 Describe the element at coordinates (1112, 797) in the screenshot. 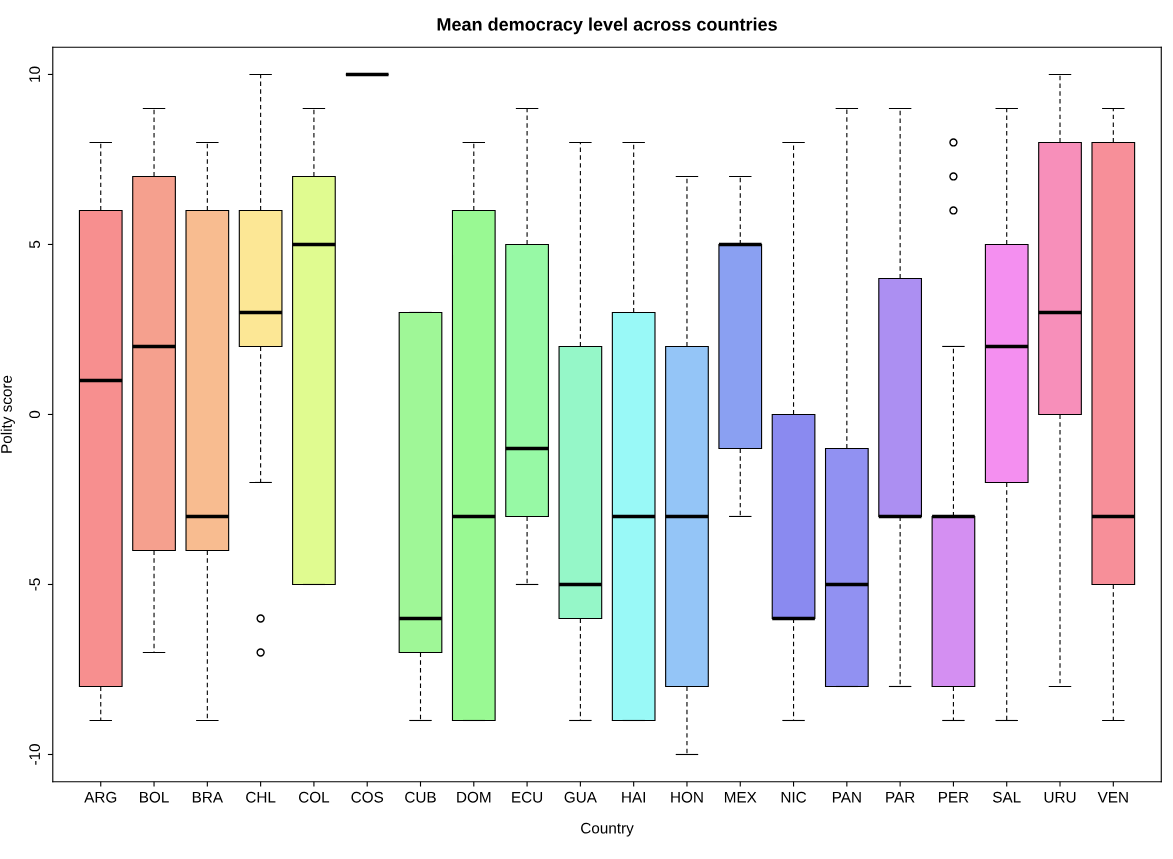

I see `x-tick-label: VEN` at that location.